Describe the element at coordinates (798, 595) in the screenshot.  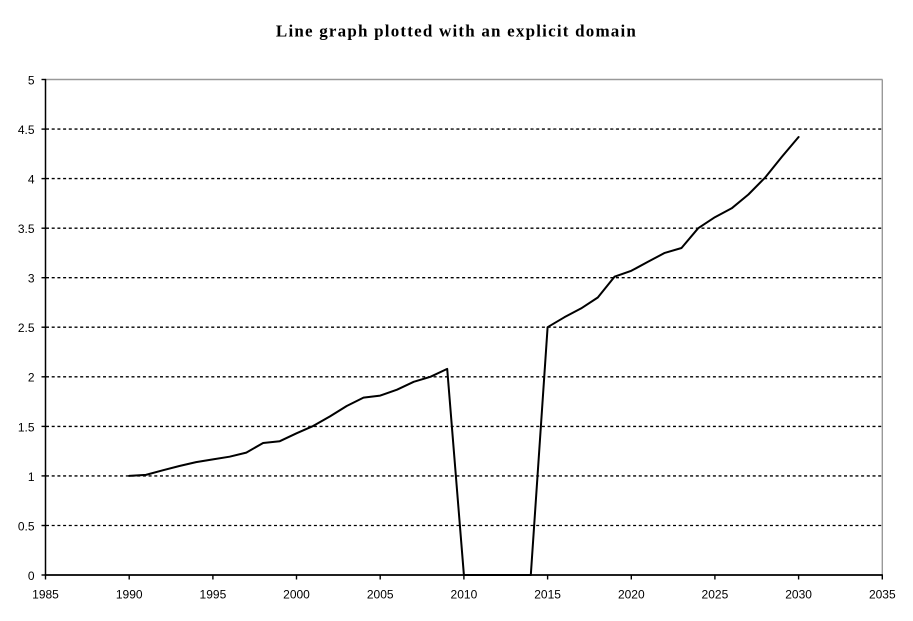
I see `svg-text: 2030` at that location.